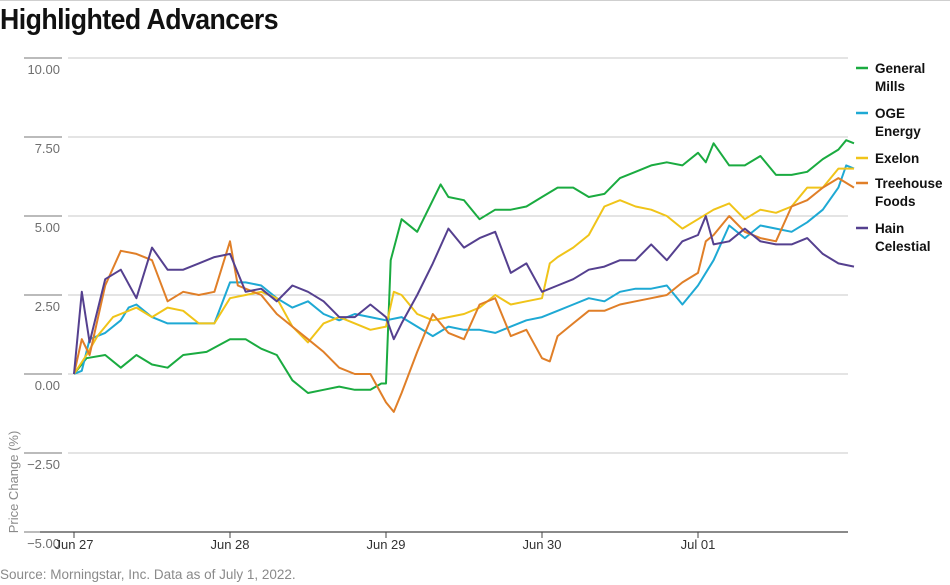 The width and height of the screenshot is (950, 585). What do you see at coordinates (890, 113) in the screenshot?
I see `legend-label: OGE` at bounding box center [890, 113].